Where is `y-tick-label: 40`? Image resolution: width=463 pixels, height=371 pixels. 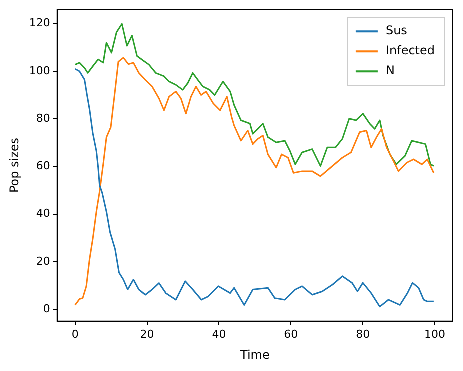
y-tick-label: 40 is located at coordinates (43, 213).